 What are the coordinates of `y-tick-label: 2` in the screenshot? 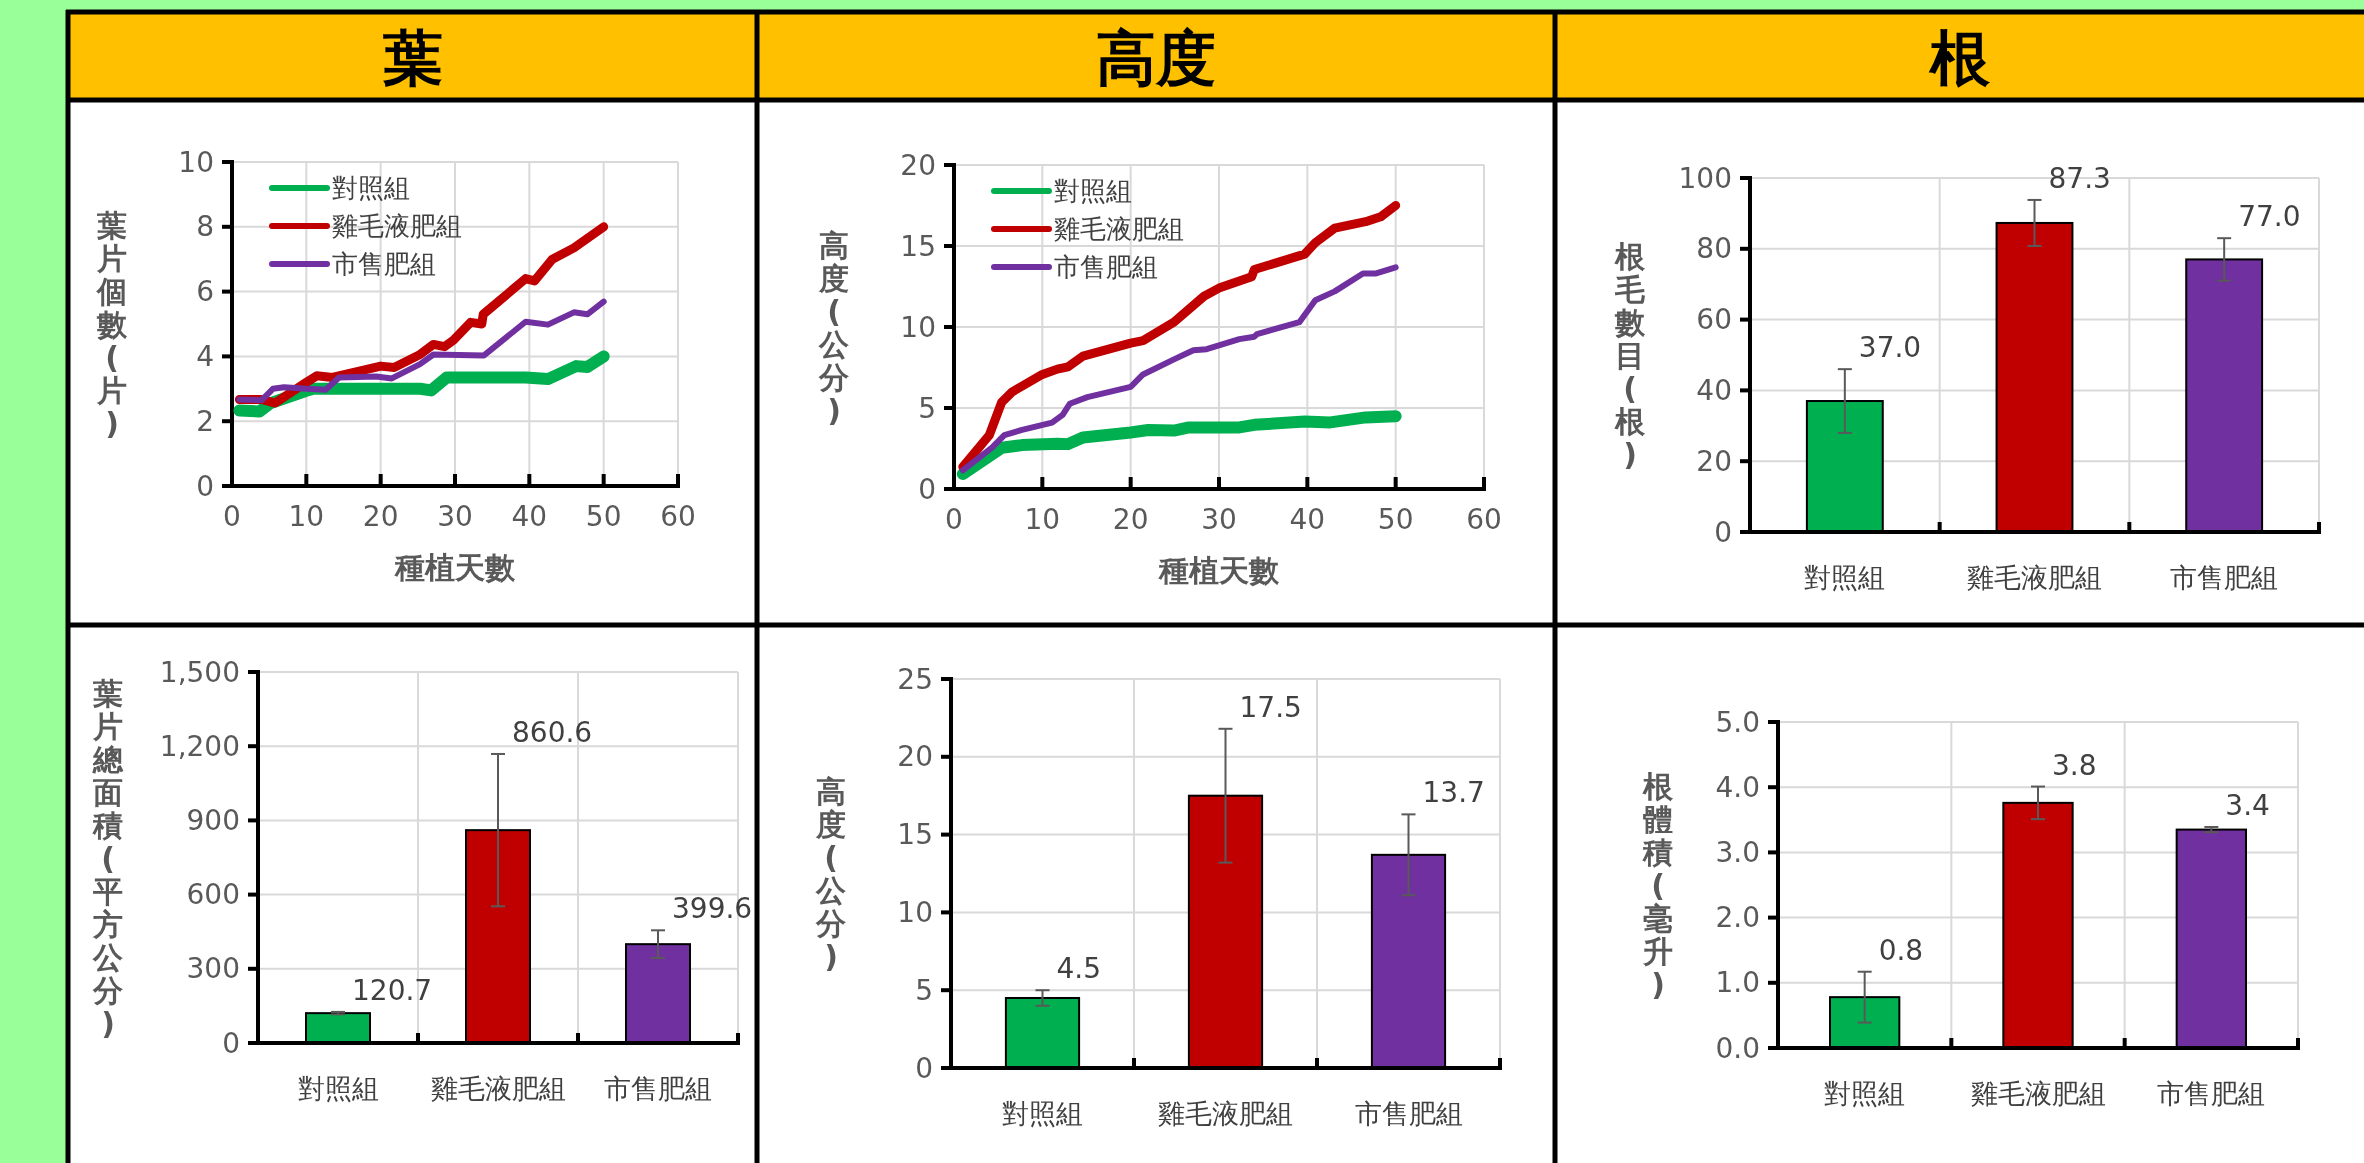 It's located at (205, 421).